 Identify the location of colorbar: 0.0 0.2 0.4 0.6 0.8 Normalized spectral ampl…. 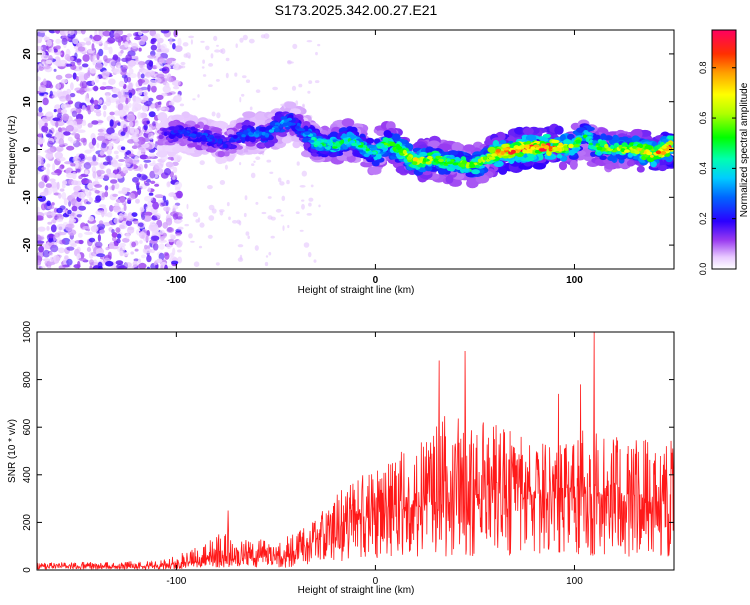
(724, 152).